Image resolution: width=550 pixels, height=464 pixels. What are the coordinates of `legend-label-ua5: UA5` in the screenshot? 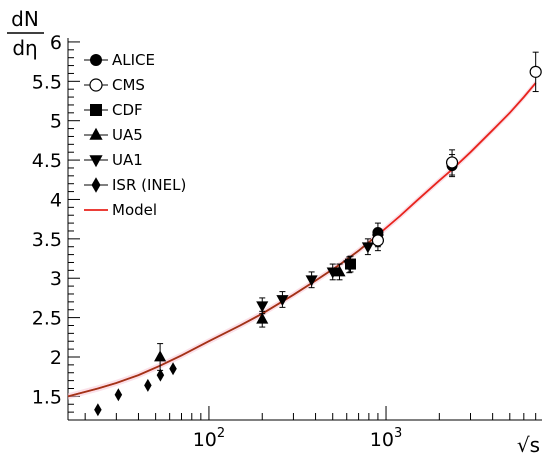 It's located at (127, 135).